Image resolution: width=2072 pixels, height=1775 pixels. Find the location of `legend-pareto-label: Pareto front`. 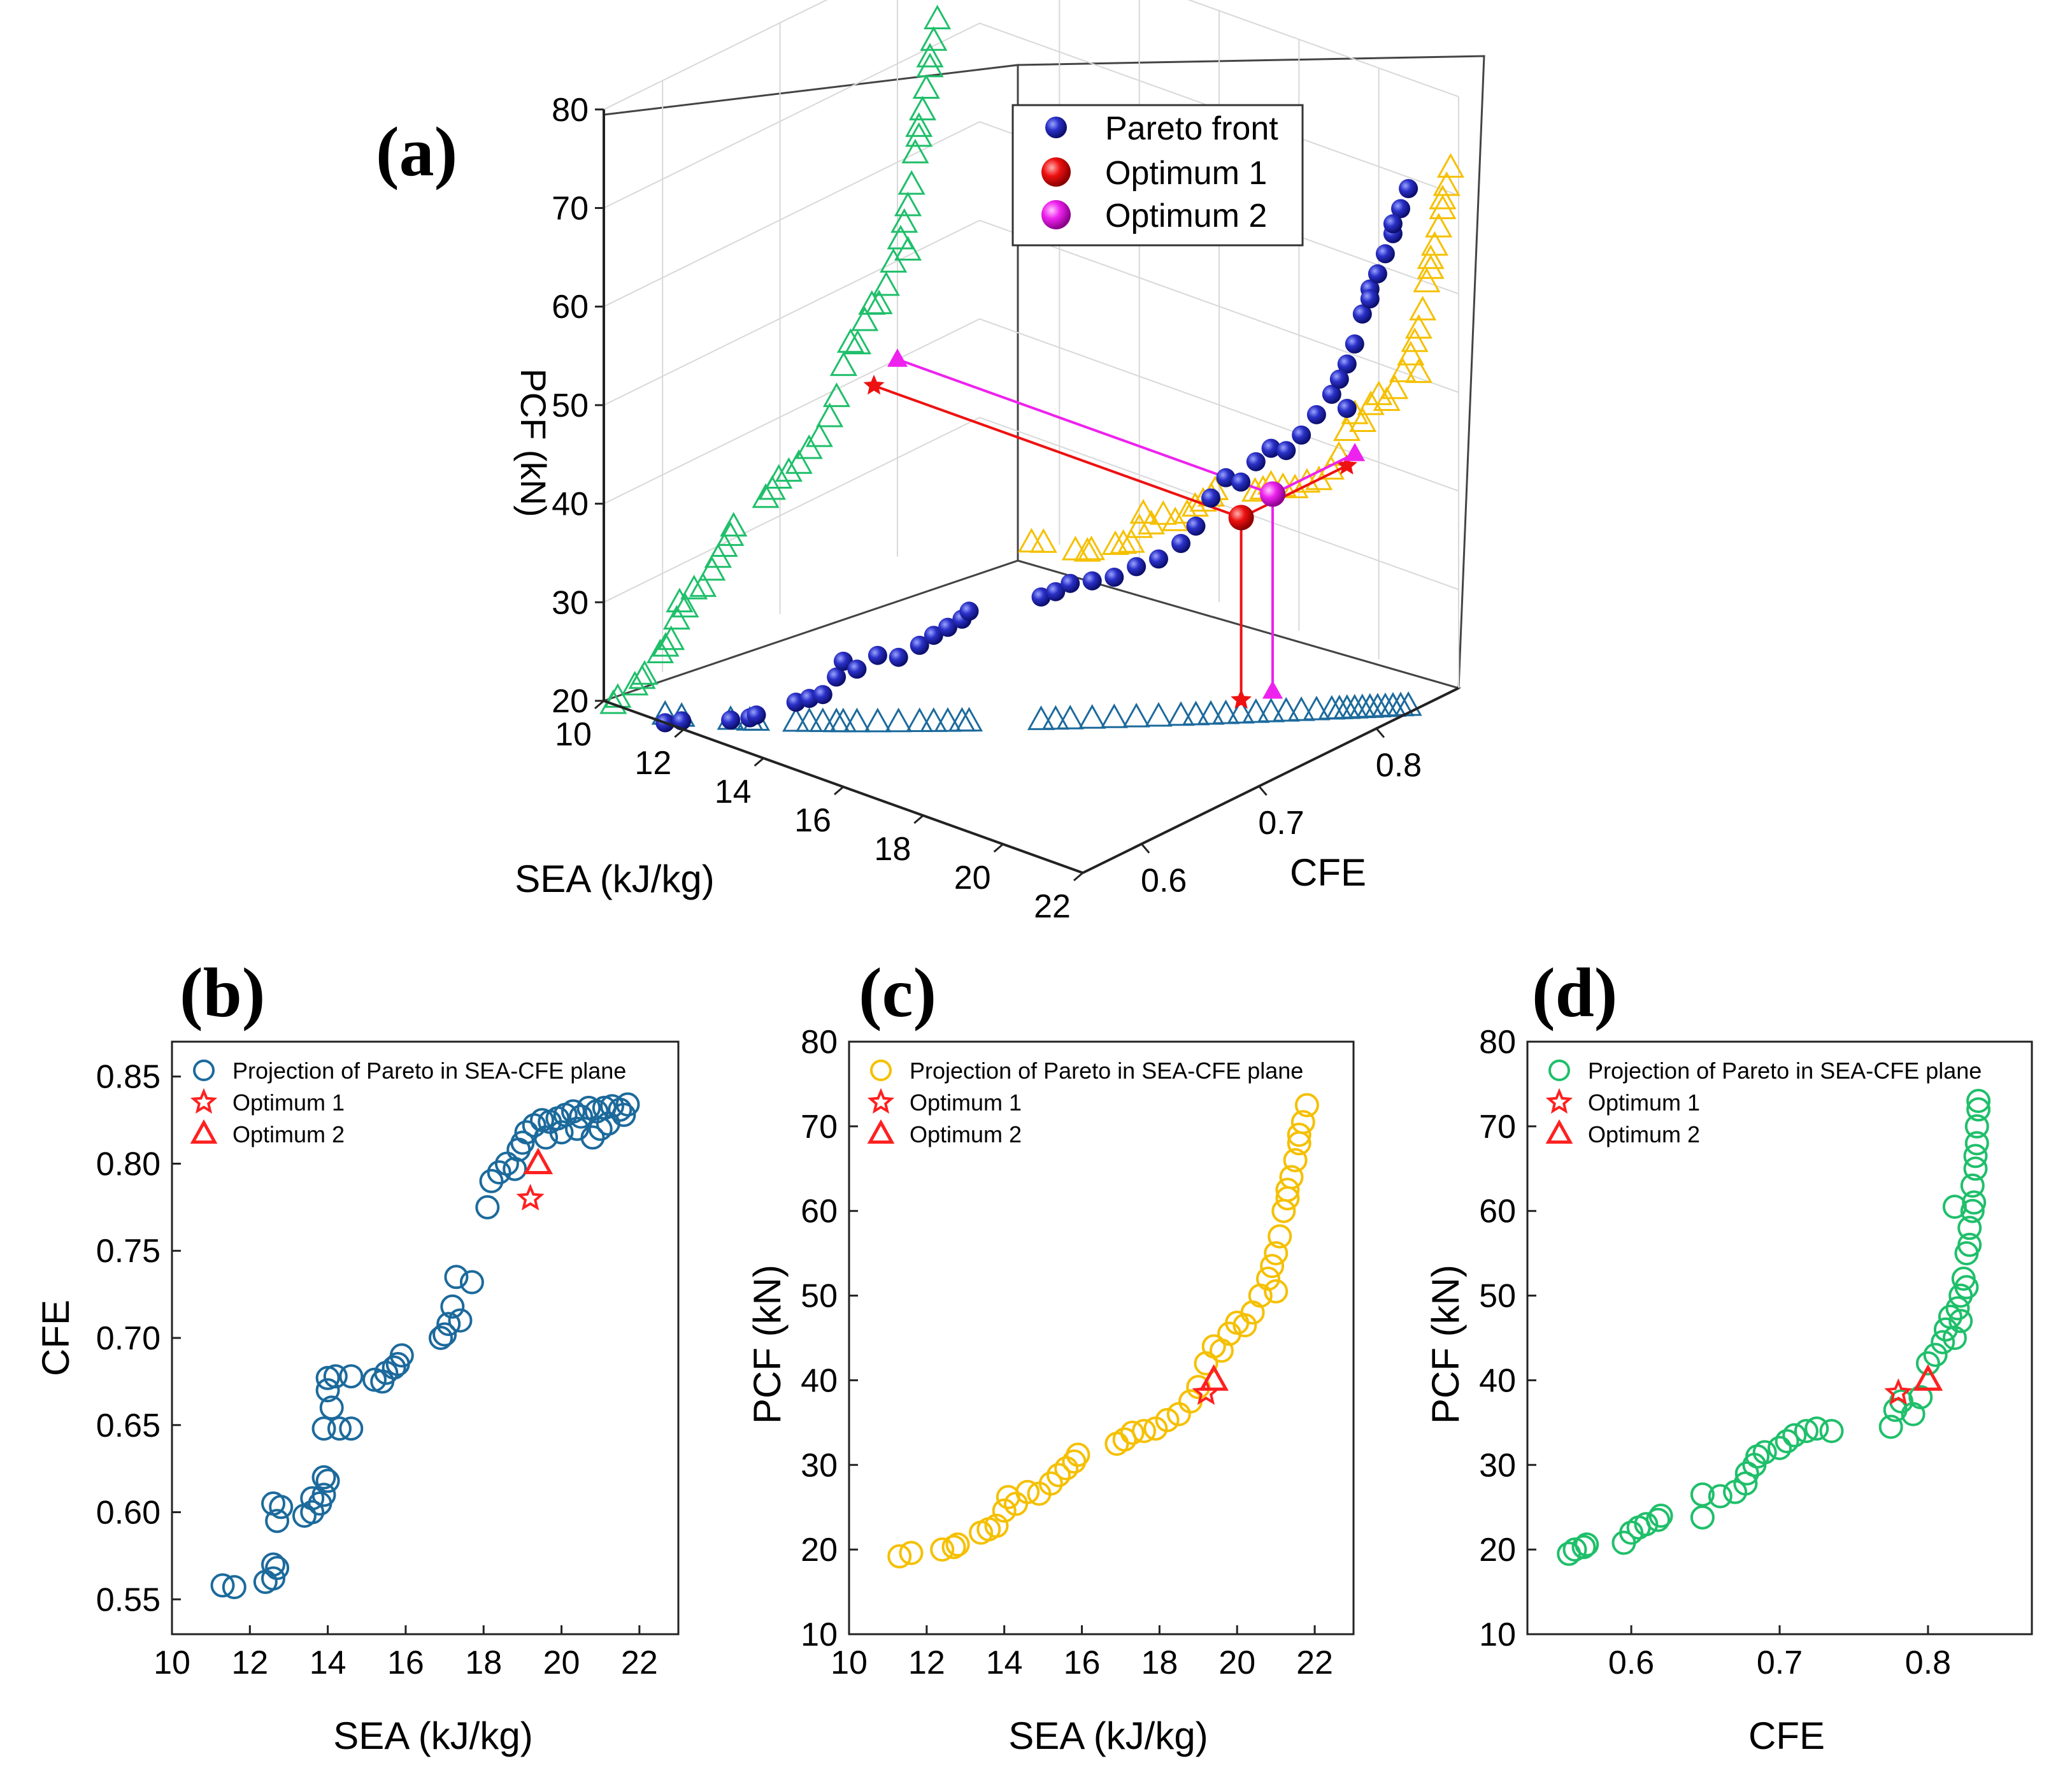

legend-pareto-label: Pareto front is located at coordinates (1191, 128).